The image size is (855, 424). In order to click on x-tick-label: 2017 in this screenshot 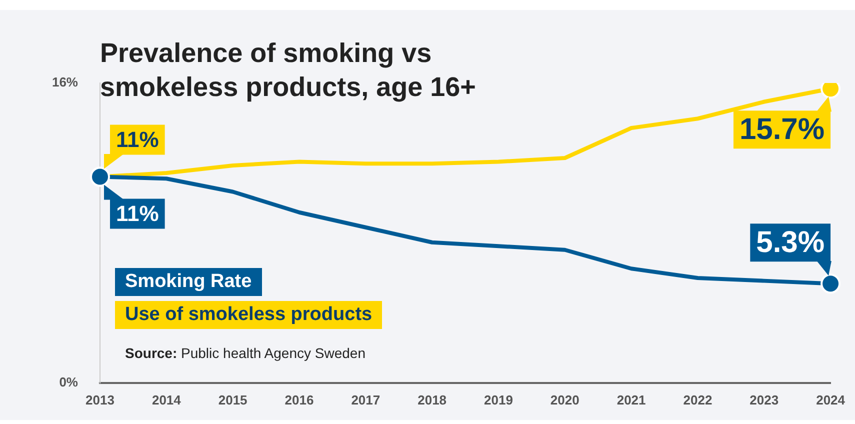, I will do `click(365, 400)`.